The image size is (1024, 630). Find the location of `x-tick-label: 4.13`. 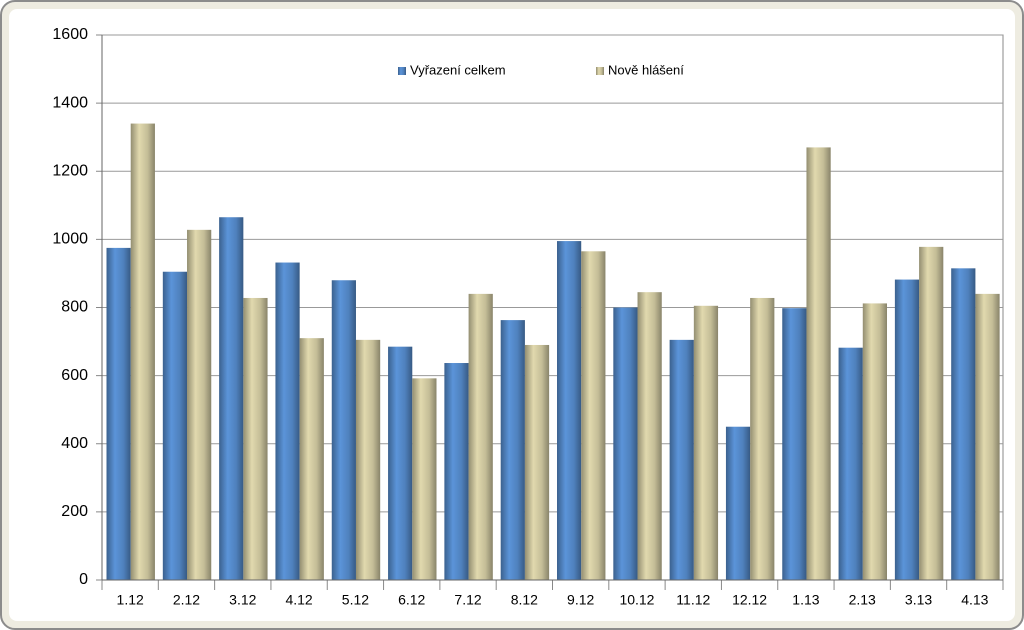

x-tick-label: 4.13 is located at coordinates (974, 600).